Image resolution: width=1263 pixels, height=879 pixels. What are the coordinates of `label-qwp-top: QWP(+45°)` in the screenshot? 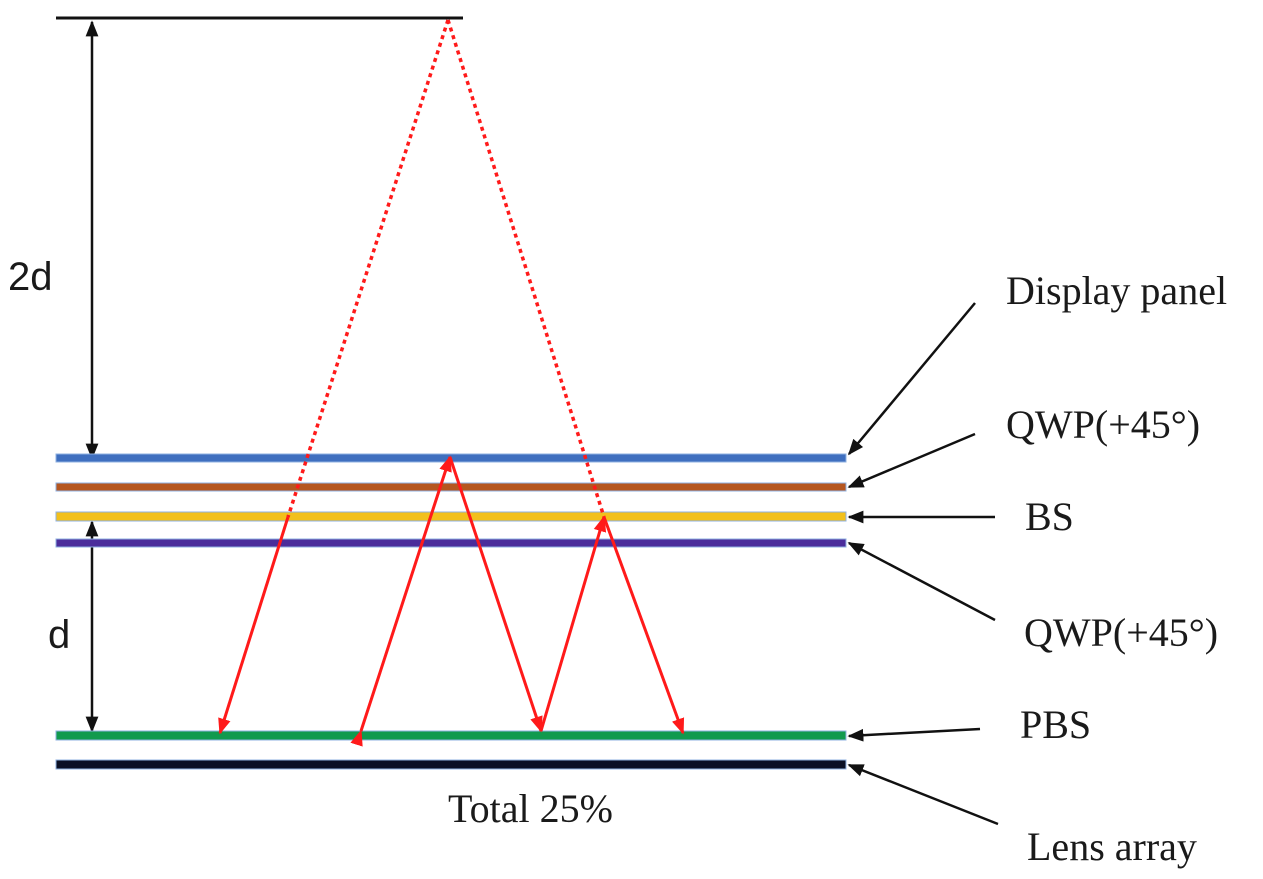 It's located at (1103, 424).